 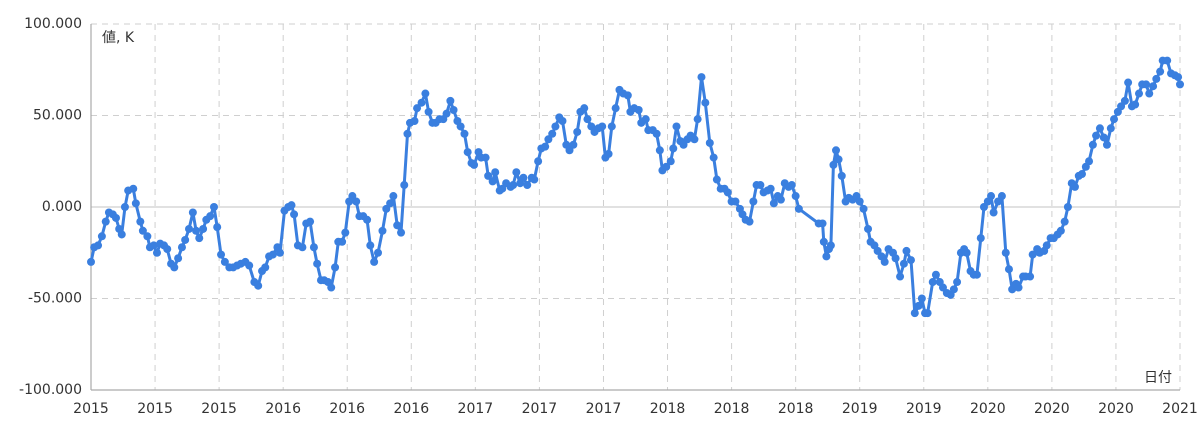 What do you see at coordinates (118, 38) in the screenshot?
I see `y-axis-label: 値, K` at bounding box center [118, 38].